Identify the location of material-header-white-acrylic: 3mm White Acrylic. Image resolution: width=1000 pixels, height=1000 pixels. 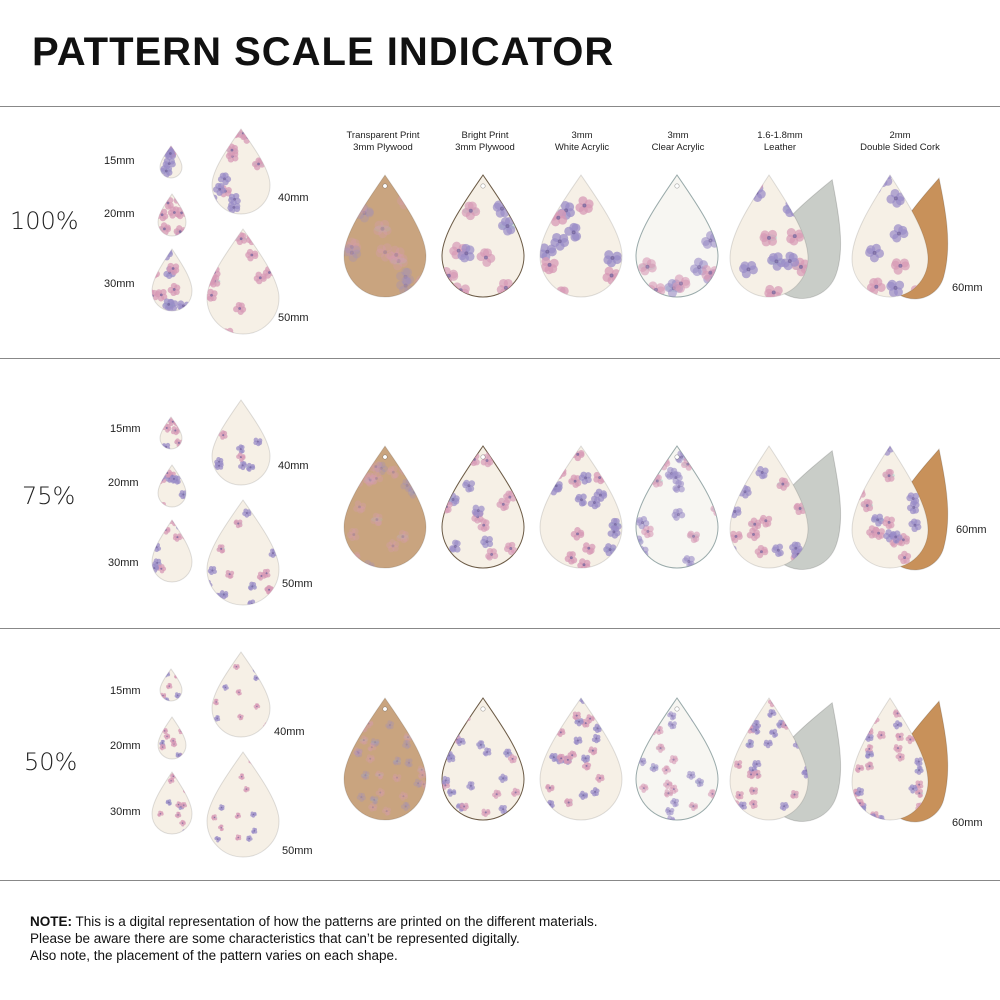
(582, 141).